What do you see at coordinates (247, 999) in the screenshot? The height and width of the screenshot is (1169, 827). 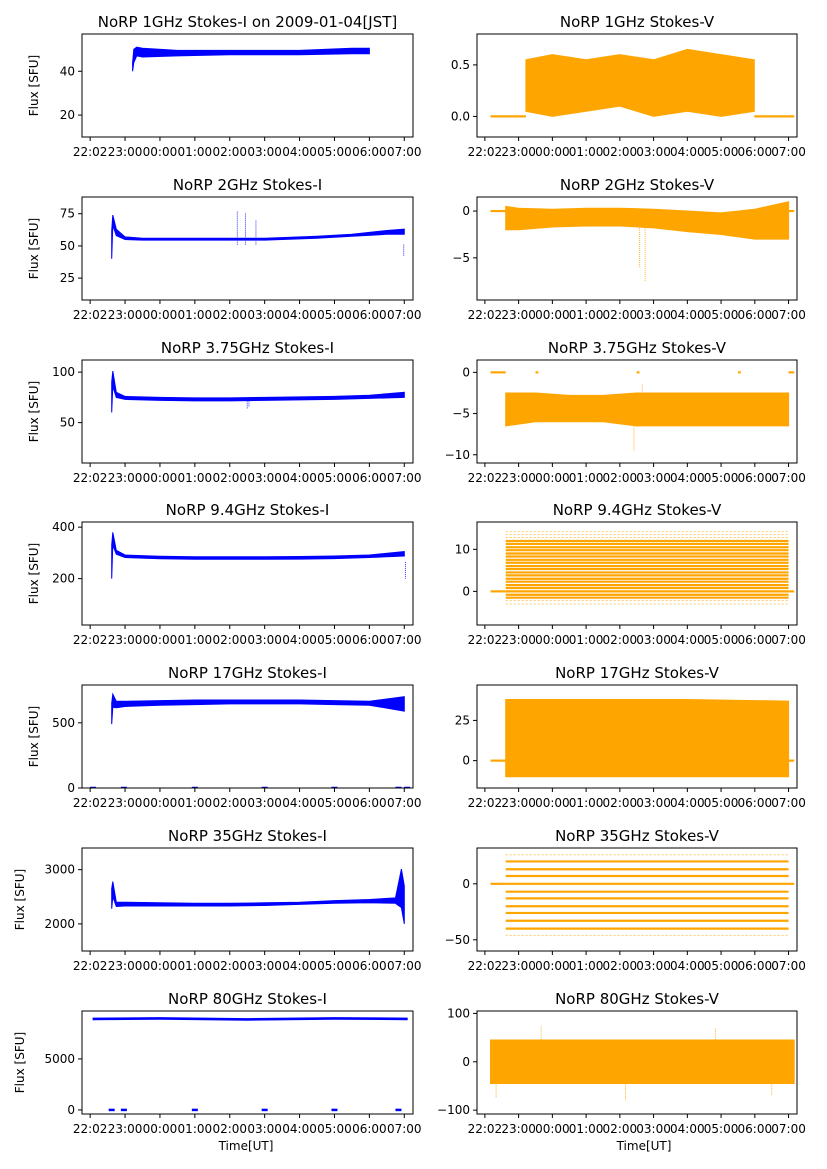 I see `panel-title: NoRP 80GHz Stokes-I` at bounding box center [247, 999].